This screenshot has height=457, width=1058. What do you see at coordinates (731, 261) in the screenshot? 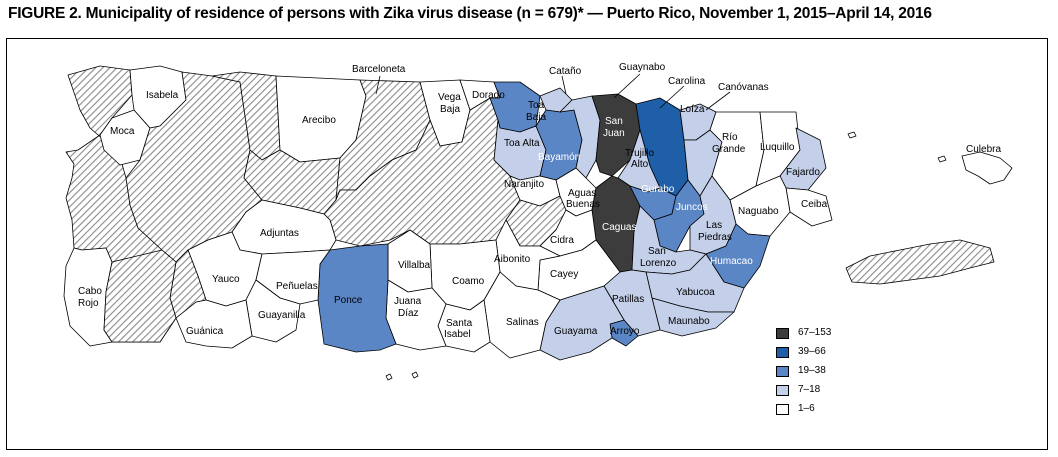
I see `label-humacao: Humacao` at bounding box center [731, 261].